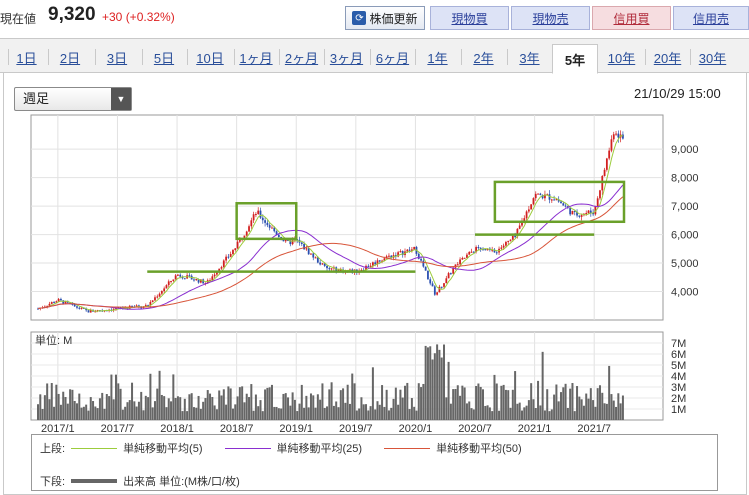  Describe the element at coordinates (26, 57) in the screenshot. I see `tab-1d: 1日` at that location.